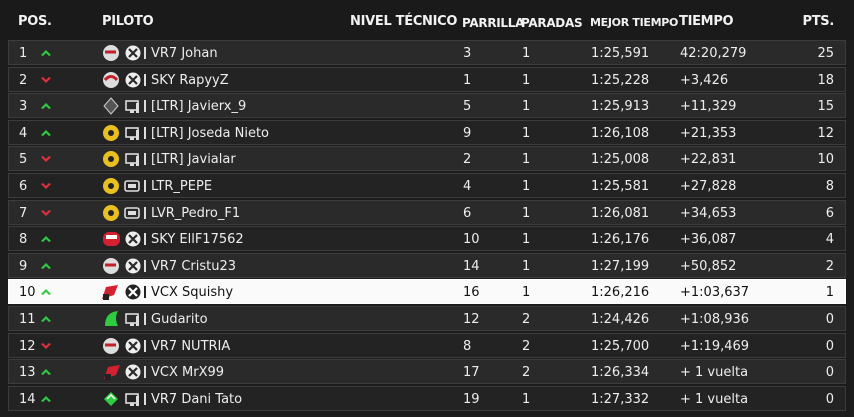  Describe the element at coordinates (471, 266) in the screenshot. I see `cell-grid: 14` at that location.